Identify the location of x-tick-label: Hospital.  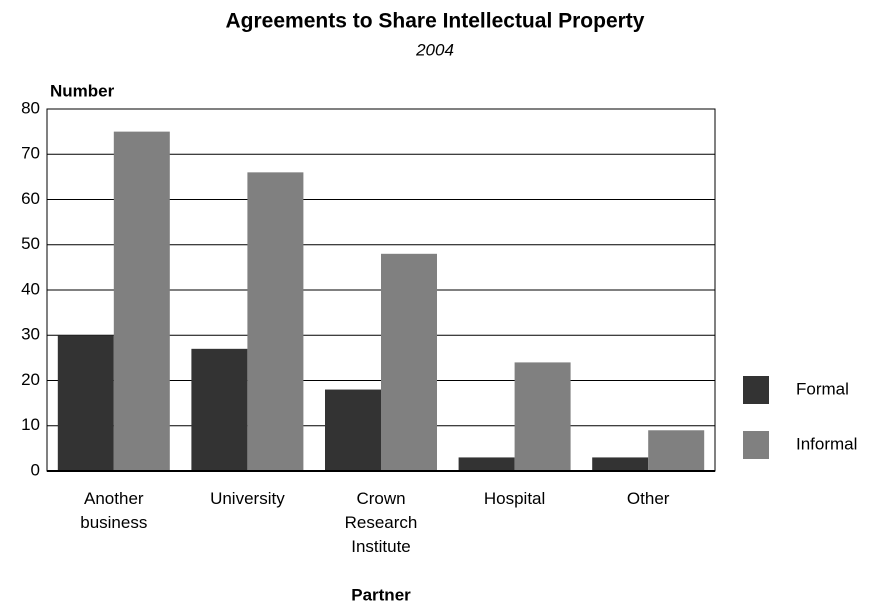
(514, 498).